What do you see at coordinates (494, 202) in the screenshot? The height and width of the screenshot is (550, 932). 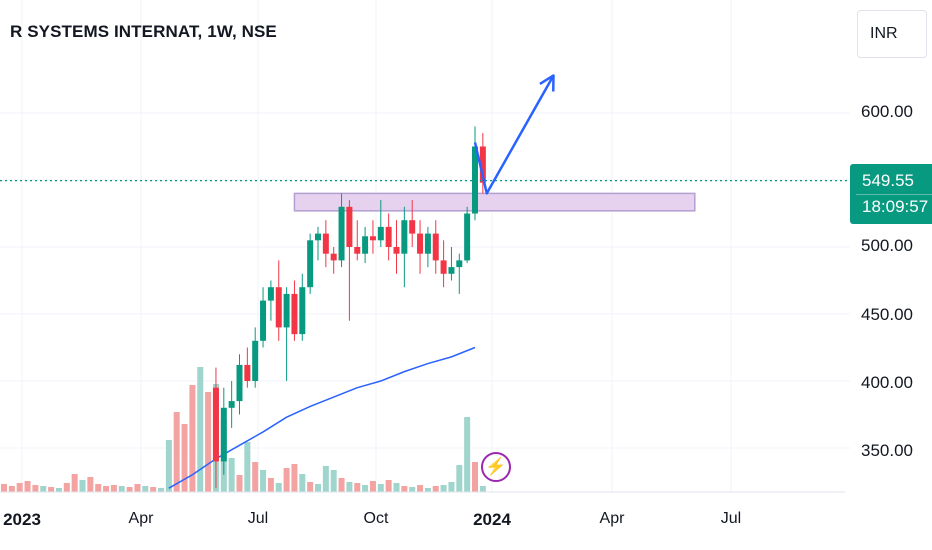 I see `support-zone` at bounding box center [494, 202].